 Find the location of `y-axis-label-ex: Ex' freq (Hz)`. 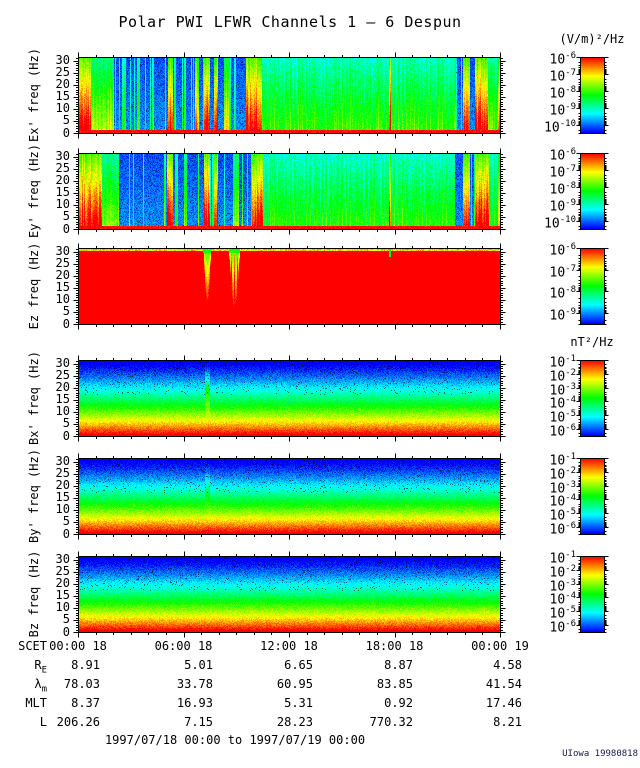

y-axis-label-ex: Ex' freq (Hz) is located at coordinates (34, 95).